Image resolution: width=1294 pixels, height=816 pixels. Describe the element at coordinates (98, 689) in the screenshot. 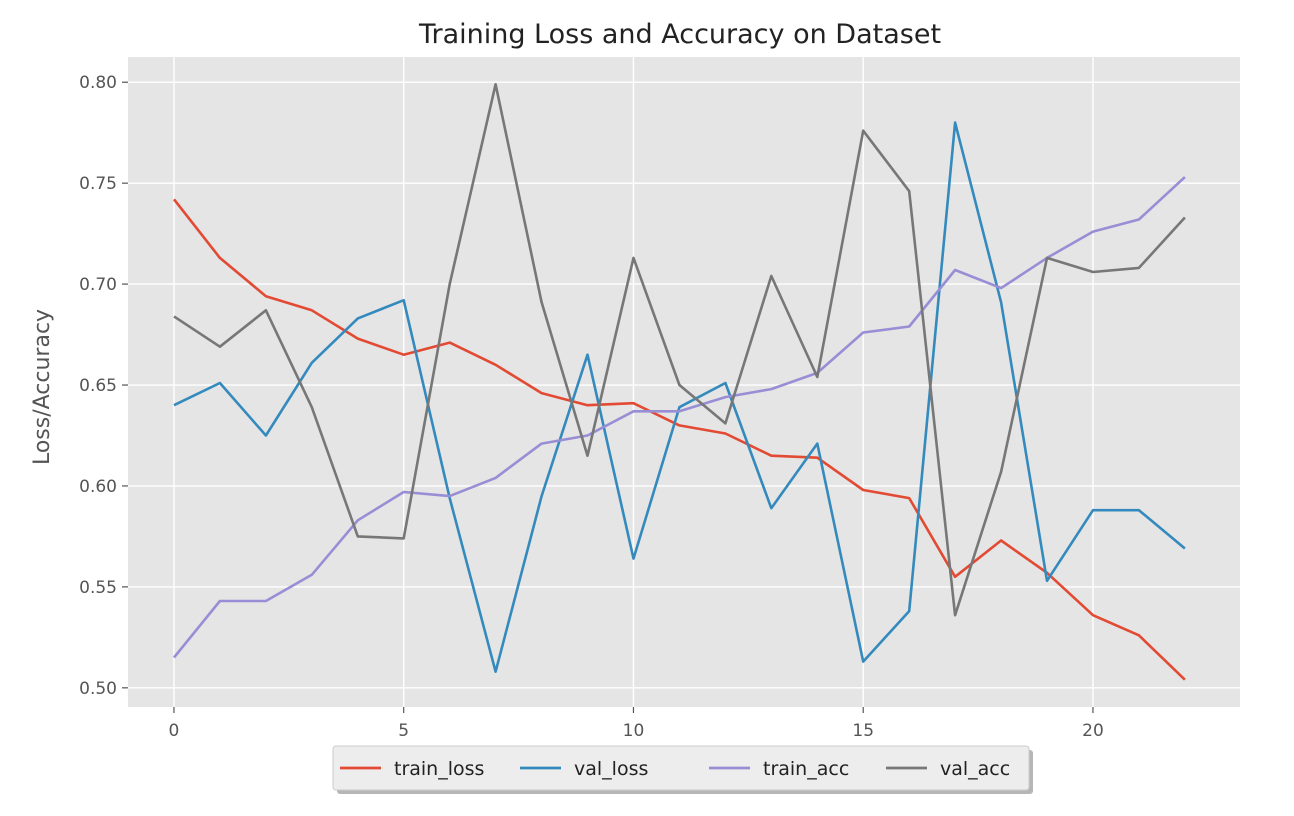

I see `y-tick-label: 0.50` at that location.